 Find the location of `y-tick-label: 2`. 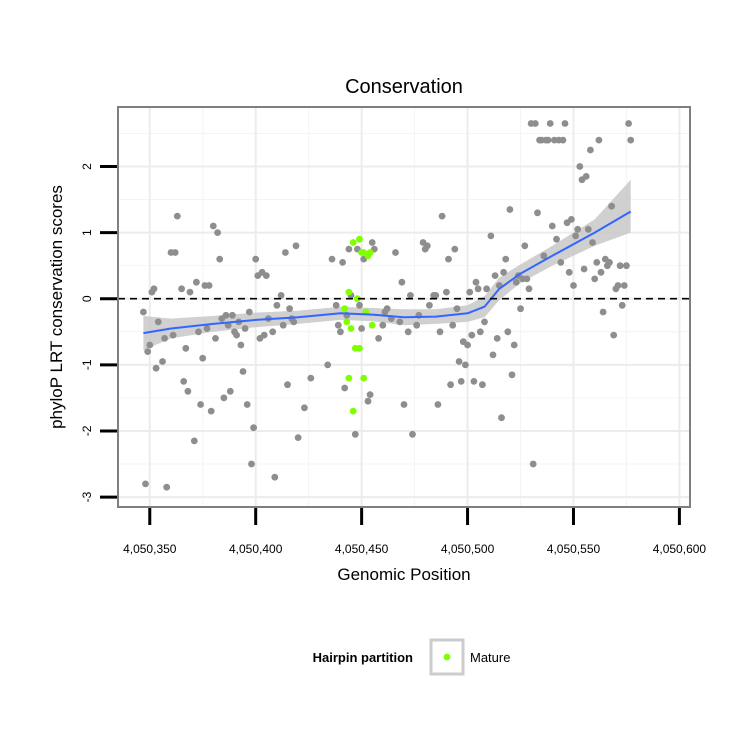

y-tick-label: 2 is located at coordinates (87, 166).